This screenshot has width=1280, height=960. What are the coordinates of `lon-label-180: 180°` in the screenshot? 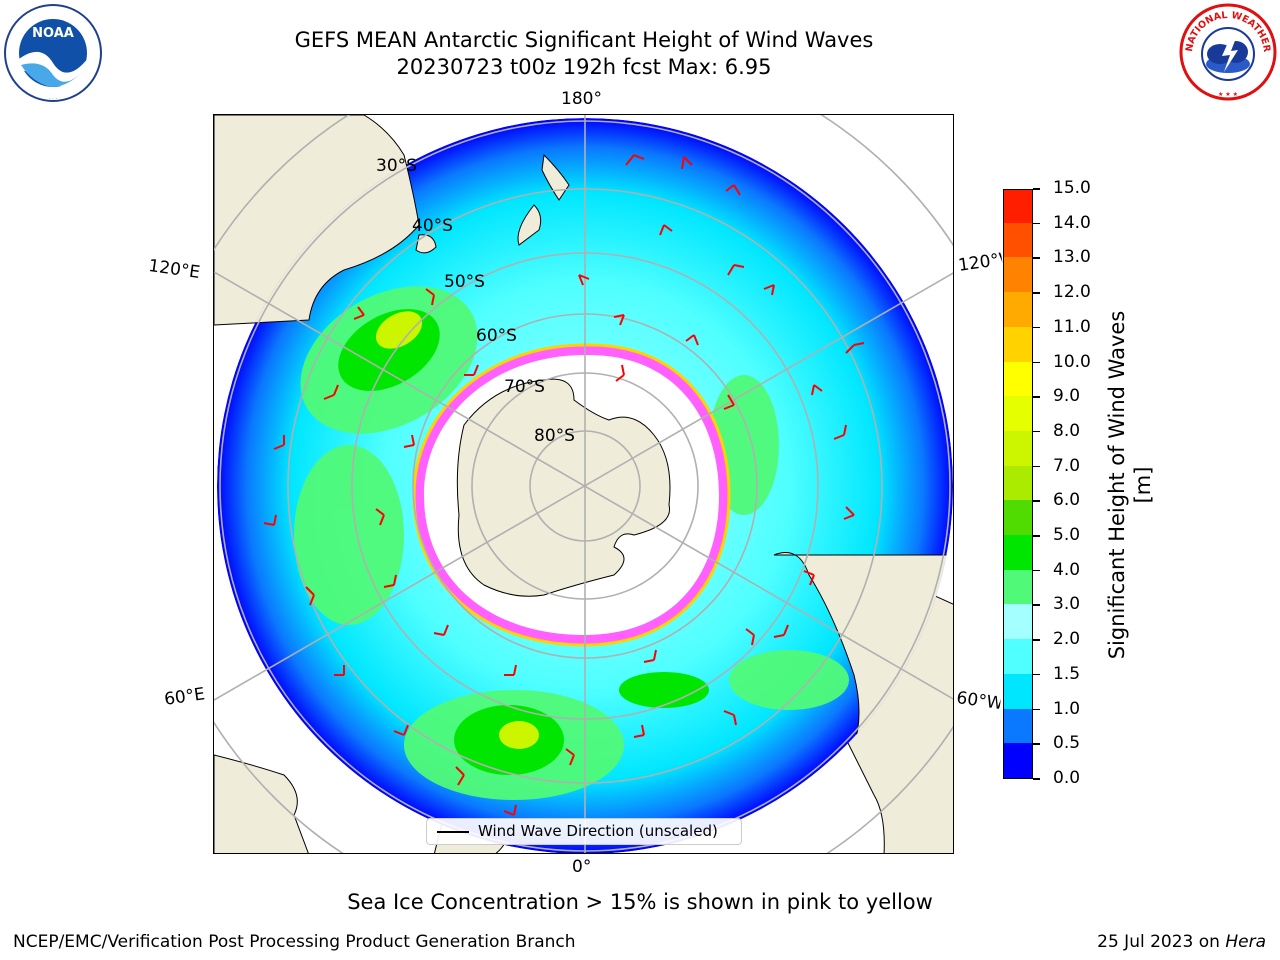 It's located at (581, 99).